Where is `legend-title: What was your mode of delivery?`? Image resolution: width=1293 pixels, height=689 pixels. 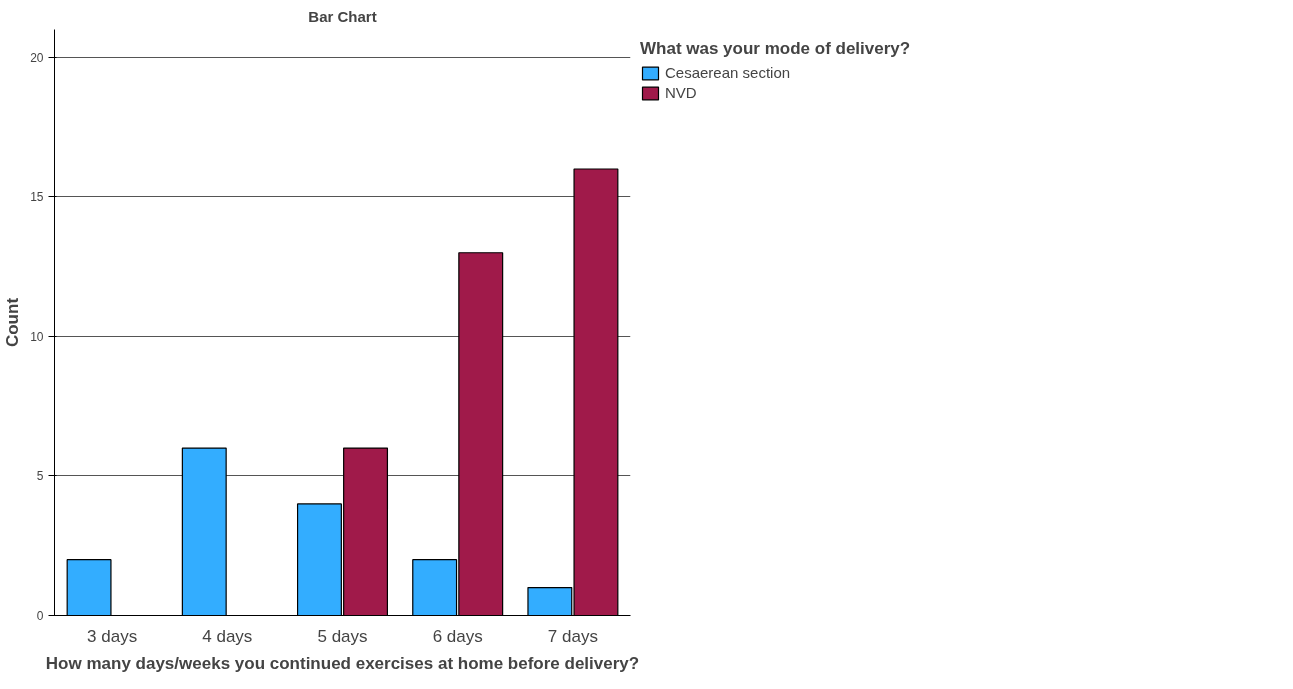
legend-title: What was your mode of delivery? is located at coordinates (775, 49).